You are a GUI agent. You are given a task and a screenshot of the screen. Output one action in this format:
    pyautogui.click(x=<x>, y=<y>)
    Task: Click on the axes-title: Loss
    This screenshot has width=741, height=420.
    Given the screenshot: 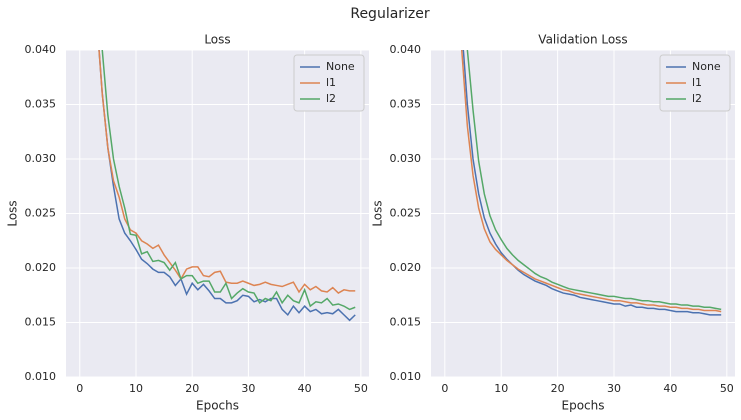 What is the action you would take?
    pyautogui.click(x=217, y=40)
    